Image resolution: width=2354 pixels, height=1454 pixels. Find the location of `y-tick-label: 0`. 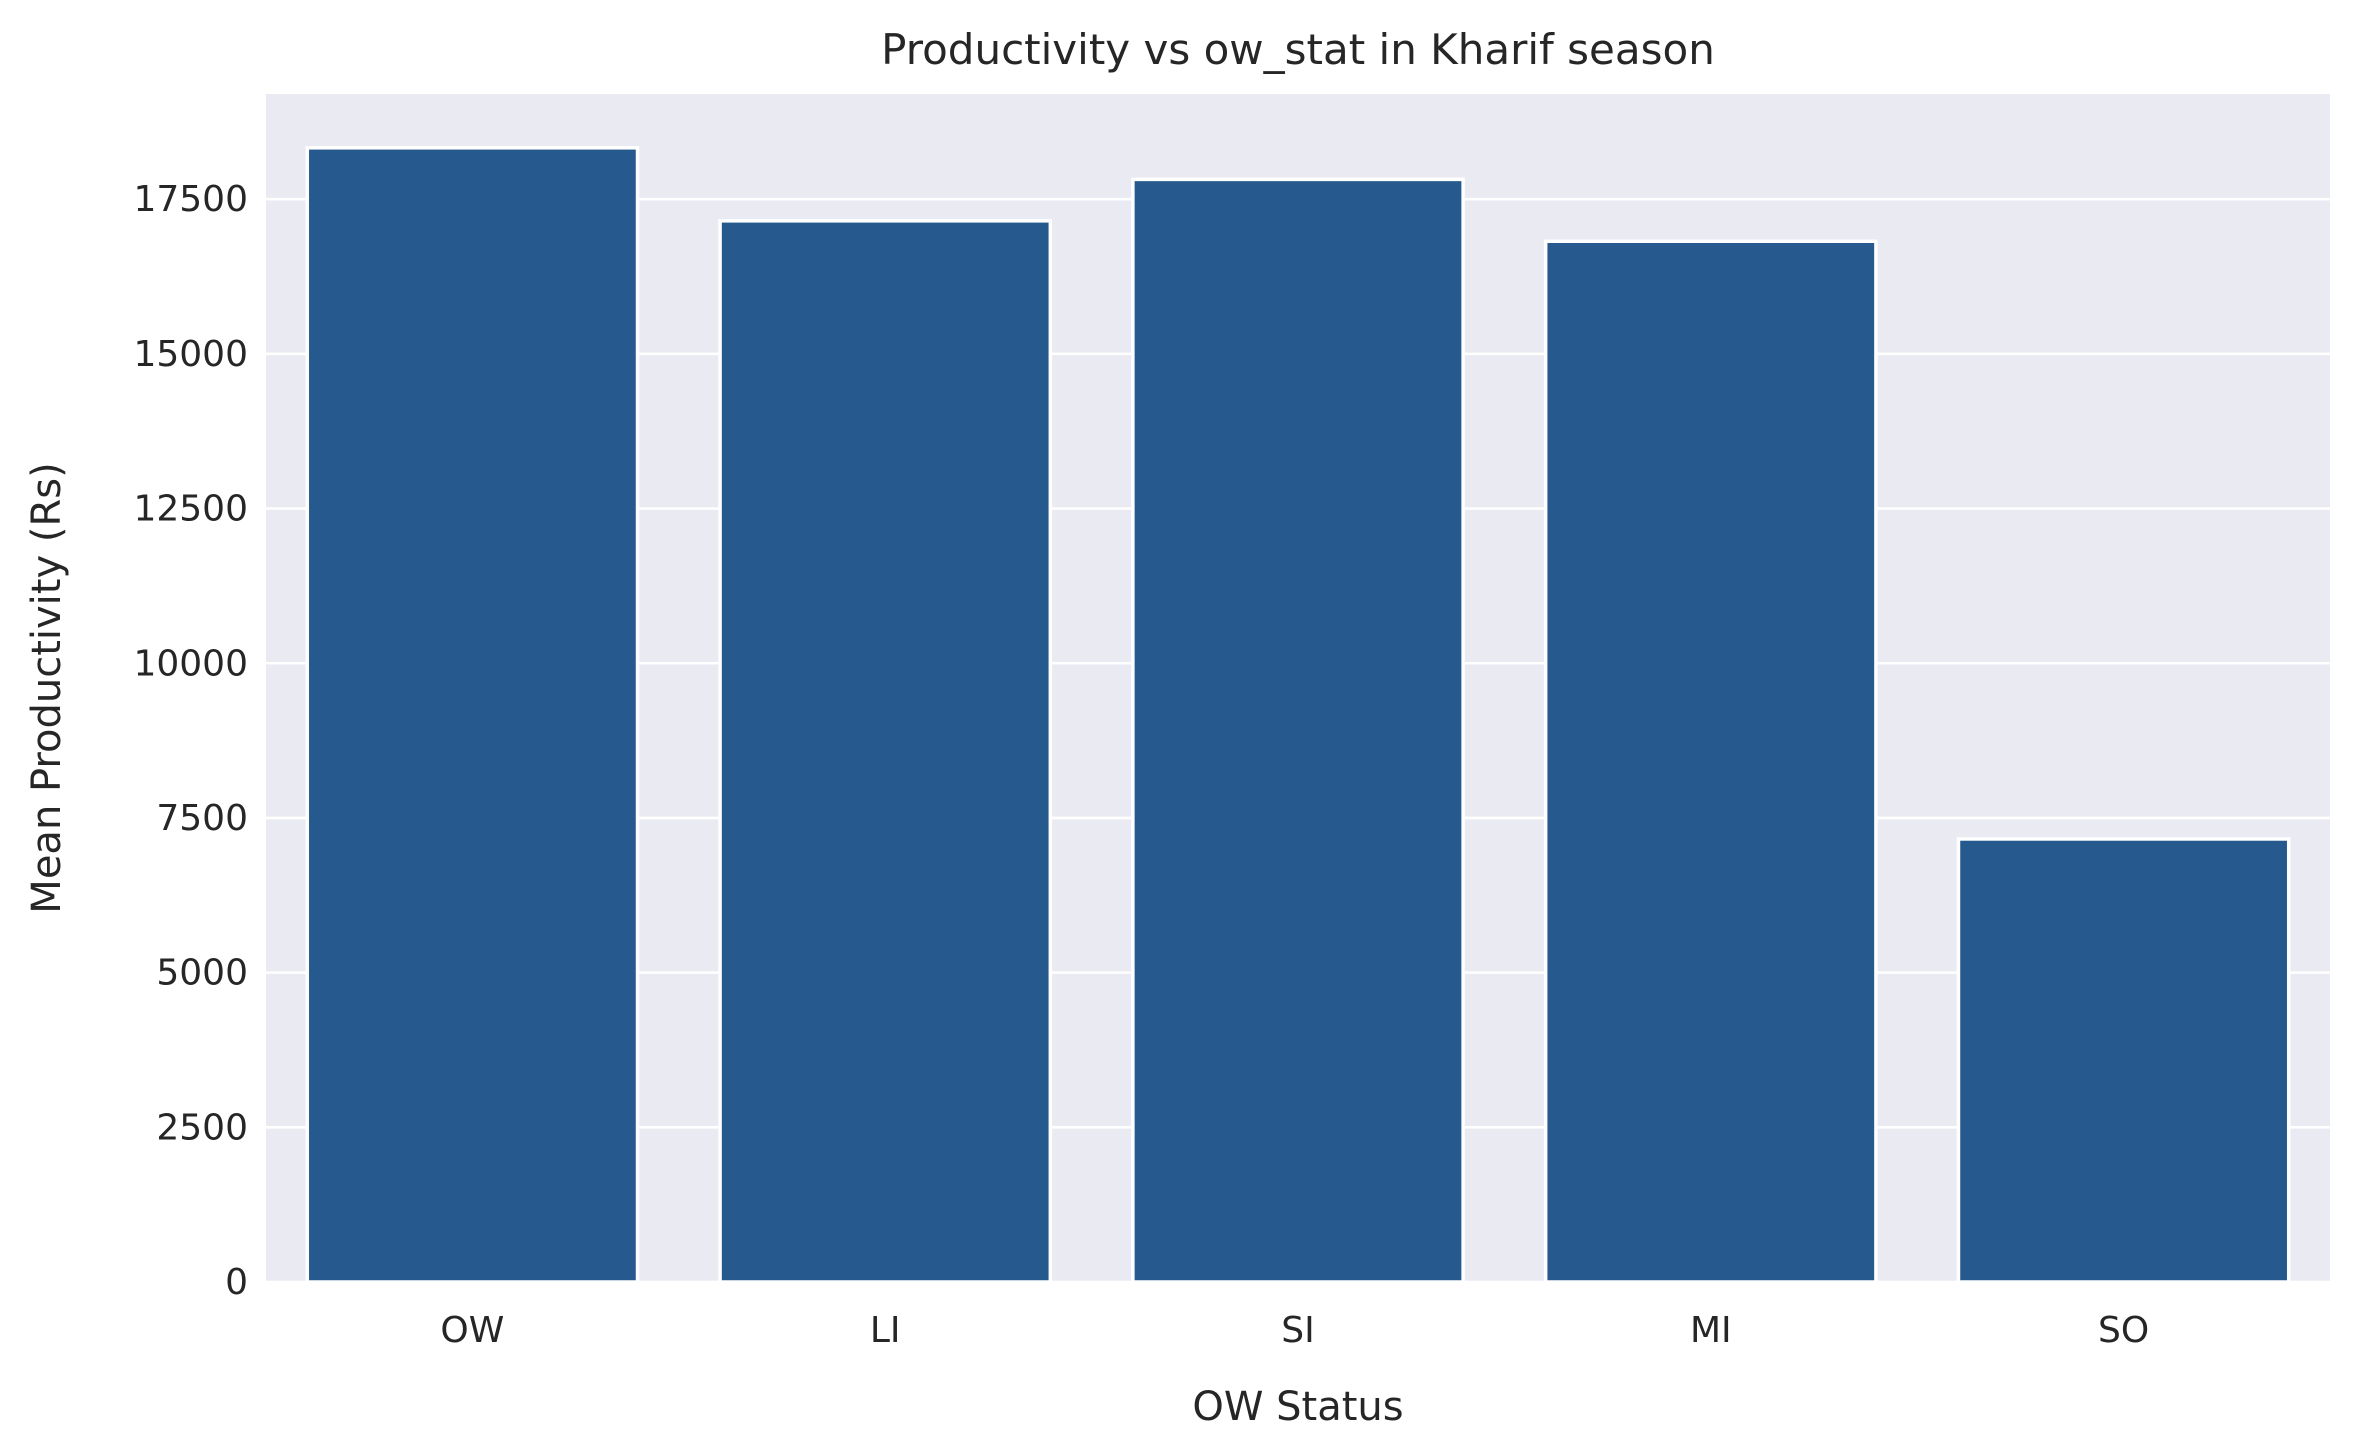

y-tick-label: 0 is located at coordinates (236, 1282).